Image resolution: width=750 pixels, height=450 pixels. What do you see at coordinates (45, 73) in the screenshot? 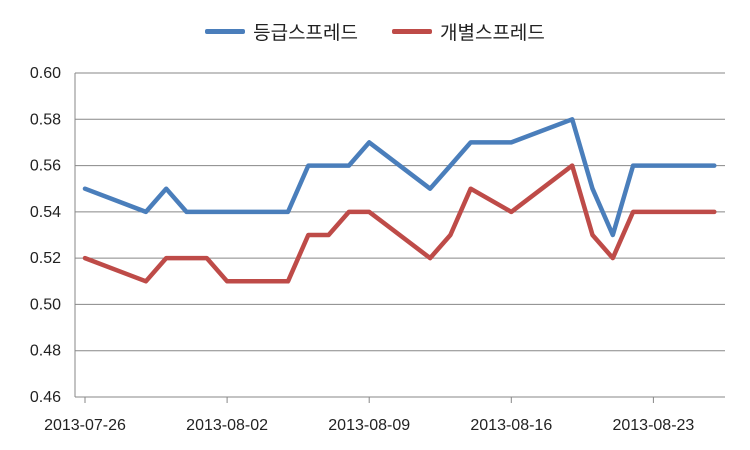
I see `y-tick-label: 0.60` at bounding box center [45, 73].